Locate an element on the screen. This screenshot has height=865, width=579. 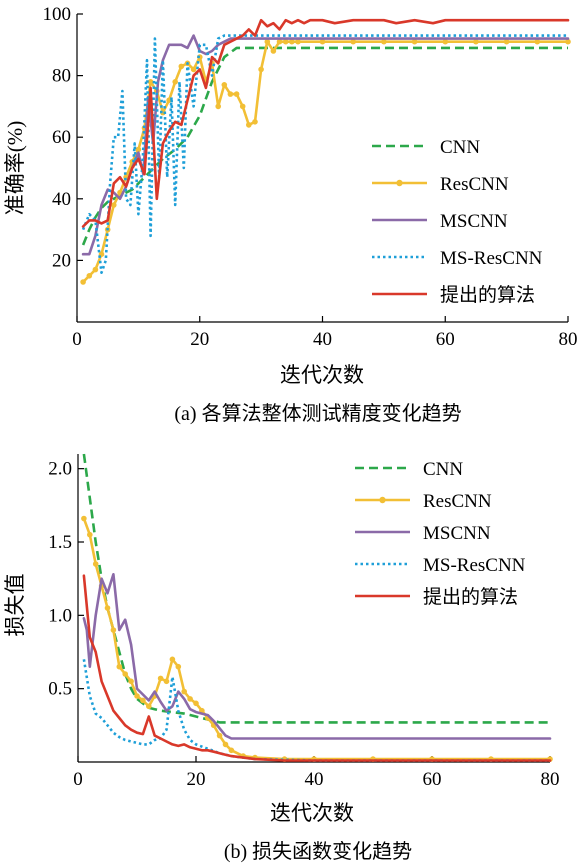
y-tick-label: 80 is located at coordinates (61, 76).